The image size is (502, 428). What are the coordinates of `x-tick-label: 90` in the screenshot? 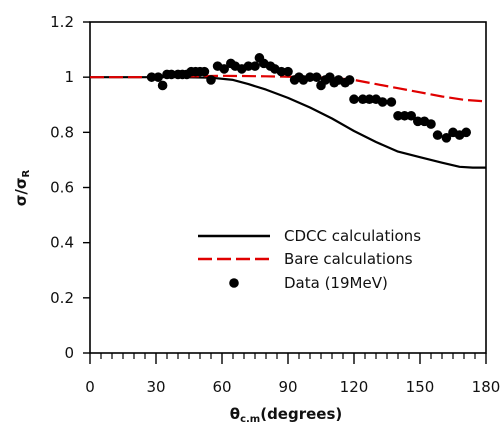 It's located at (287, 387).